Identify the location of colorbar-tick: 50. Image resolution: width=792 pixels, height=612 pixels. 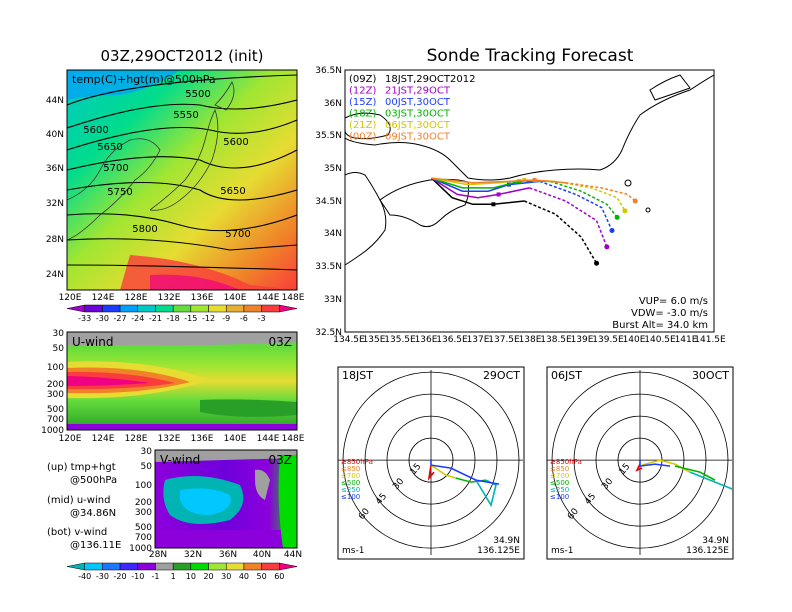
(262, 576).